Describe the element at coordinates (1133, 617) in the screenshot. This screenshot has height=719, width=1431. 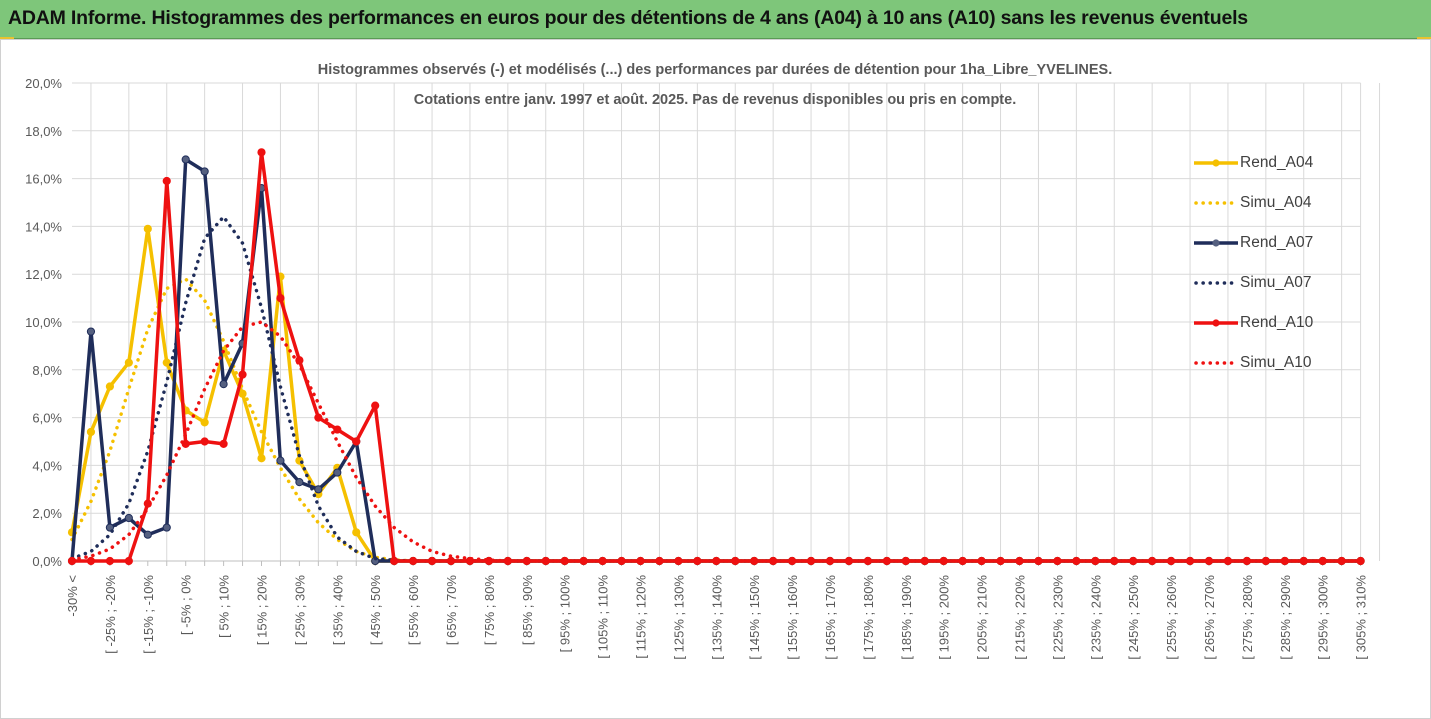
I see `x-tick-label: [ 245% ; 250%` at that location.